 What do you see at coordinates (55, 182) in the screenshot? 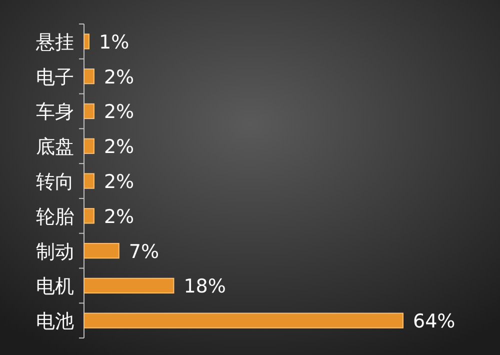
I see `y-tick-label: 转向` at bounding box center [55, 182].